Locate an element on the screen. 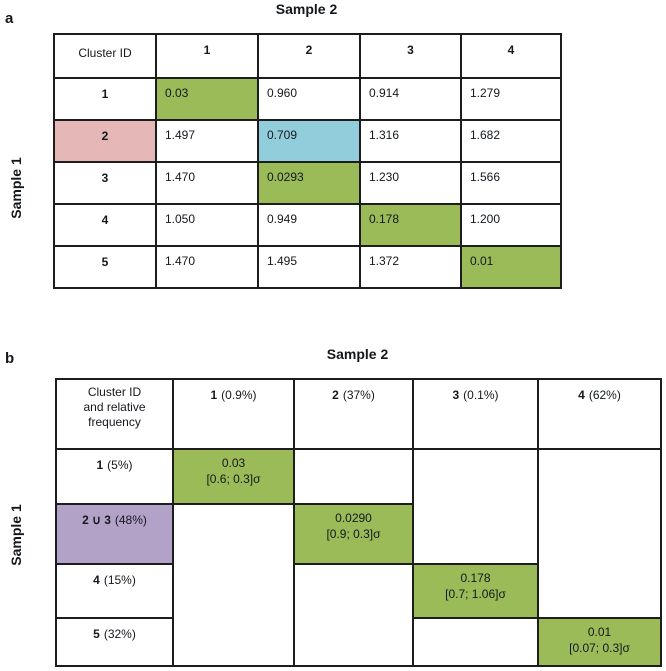  col-header: 1 (0.9%) is located at coordinates (233, 414).